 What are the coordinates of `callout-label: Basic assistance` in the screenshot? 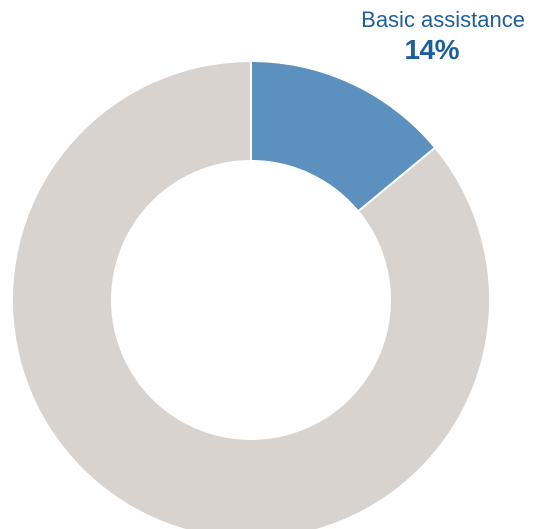 It's located at (443, 19).